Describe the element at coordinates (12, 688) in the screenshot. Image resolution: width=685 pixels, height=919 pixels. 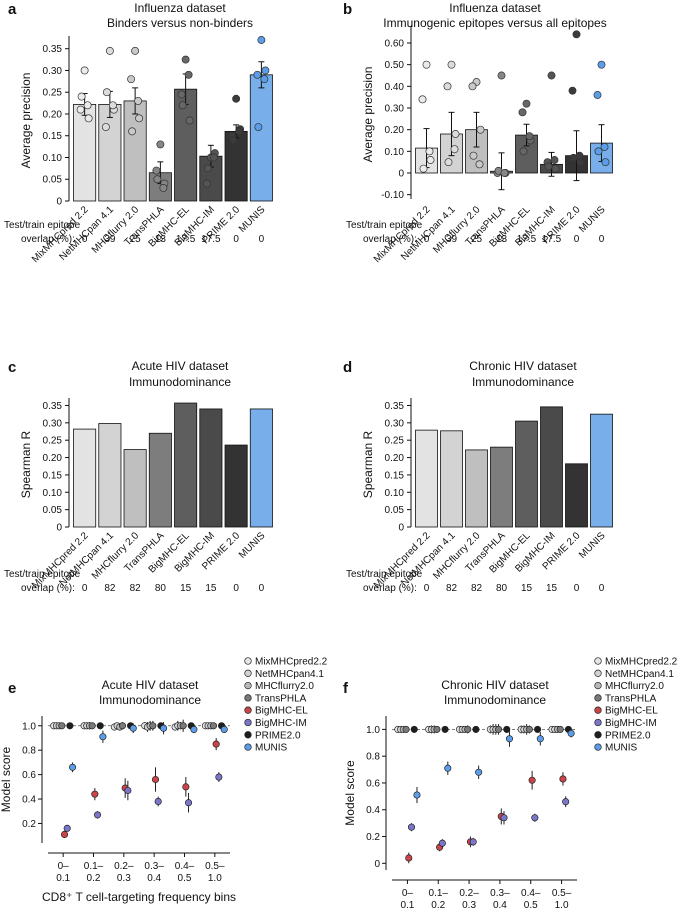
I see `panel-letter-e: e` at that location.